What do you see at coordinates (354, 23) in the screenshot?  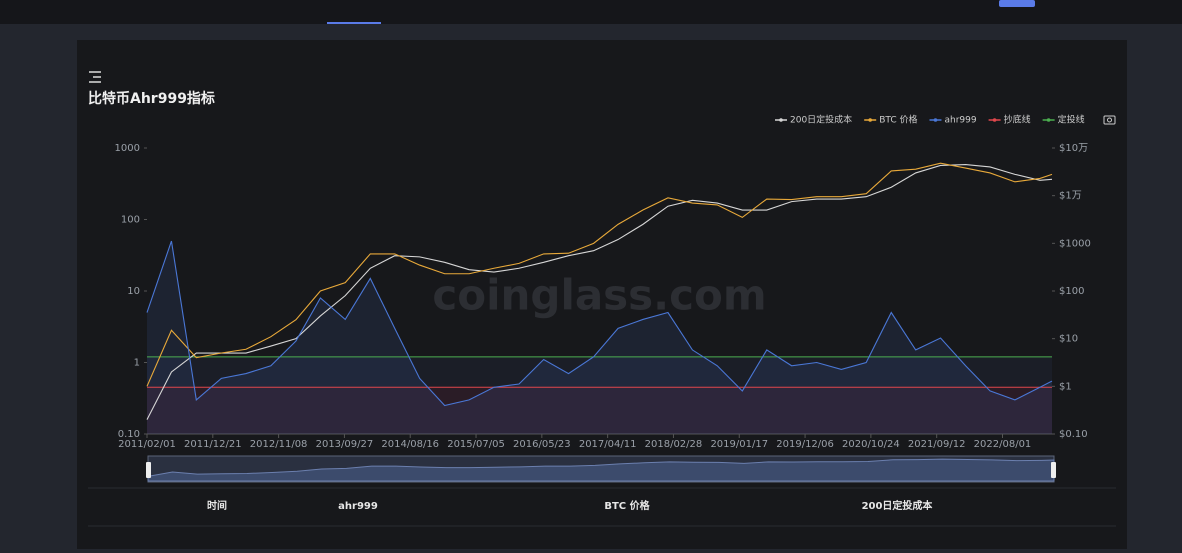 I see `nav-active` at bounding box center [354, 23].